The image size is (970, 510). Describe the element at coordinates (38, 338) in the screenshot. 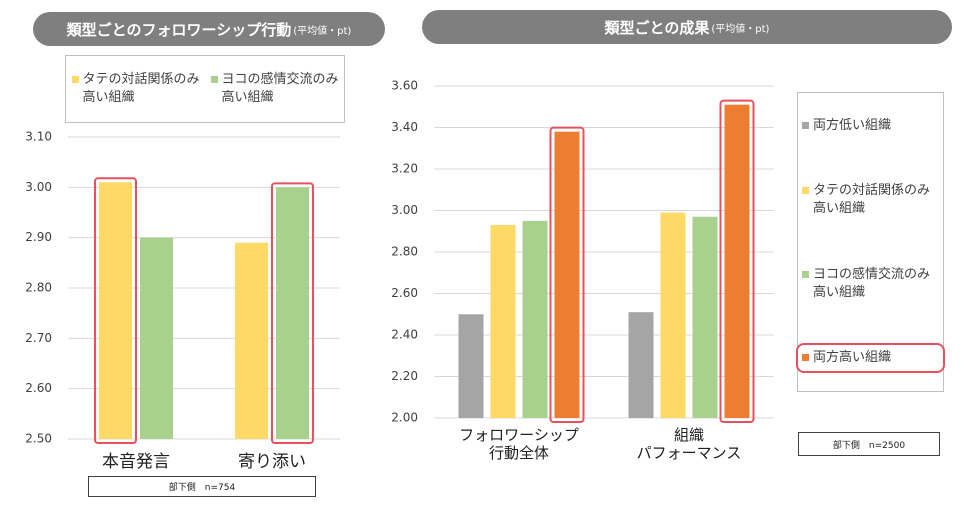

I see `y-tick-label: 2.70` at that location.